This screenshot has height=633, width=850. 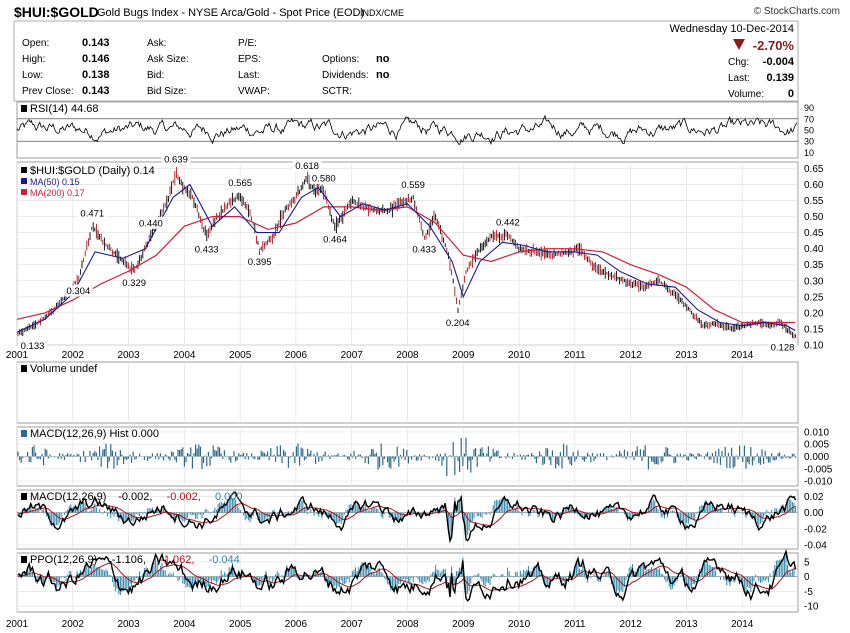 I want to click on ppo-line, so click(x=407, y=575).